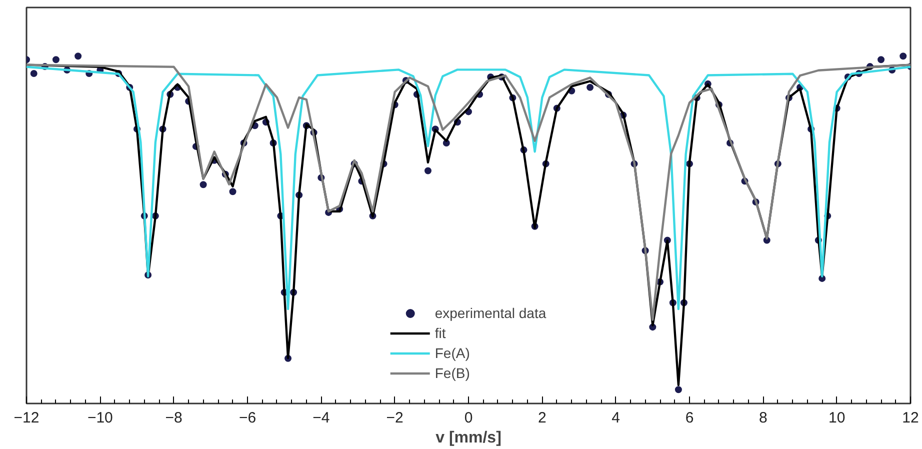 The image size is (922, 449). What do you see at coordinates (27, 418) in the screenshot?
I see `x-tick-label: −12` at bounding box center [27, 418].